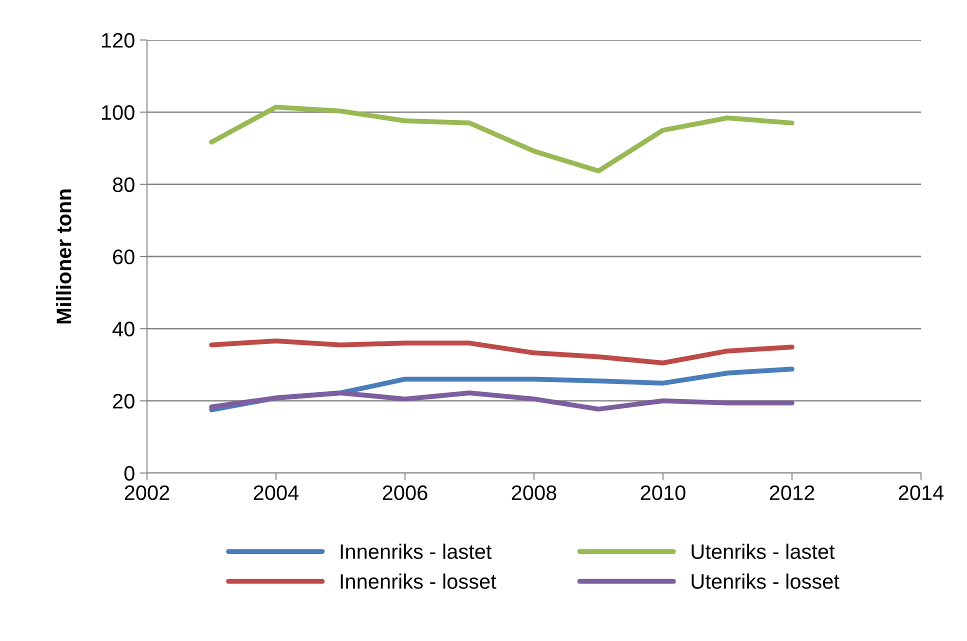 The image size is (967, 641). I want to click on y-tick-label: 100, so click(118, 112).